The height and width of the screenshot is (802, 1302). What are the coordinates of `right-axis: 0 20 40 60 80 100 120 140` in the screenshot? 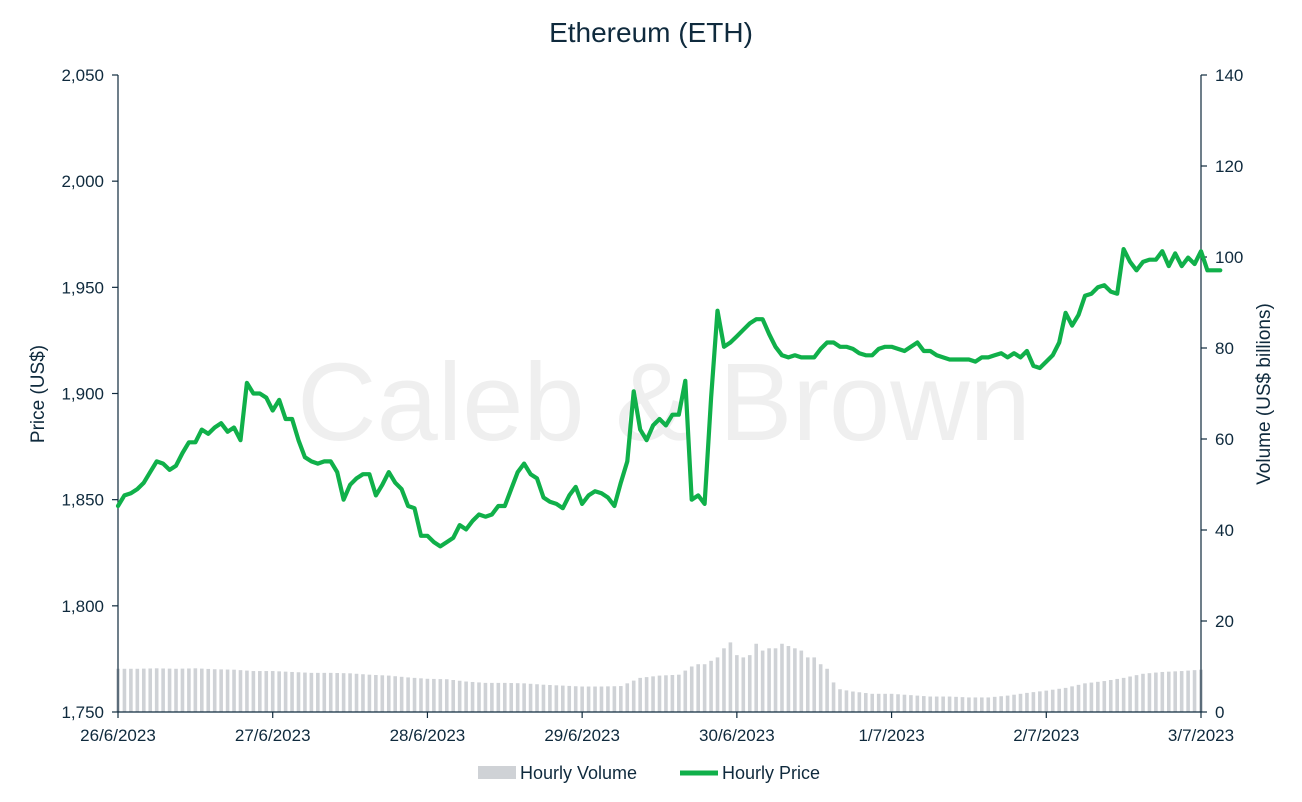 It's located at (1221, 394).